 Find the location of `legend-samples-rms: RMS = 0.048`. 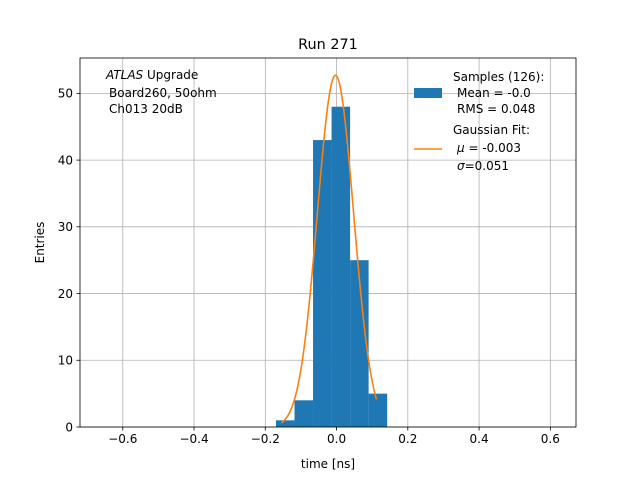

legend-samples-rms: RMS = 0.048 is located at coordinates (496, 109).